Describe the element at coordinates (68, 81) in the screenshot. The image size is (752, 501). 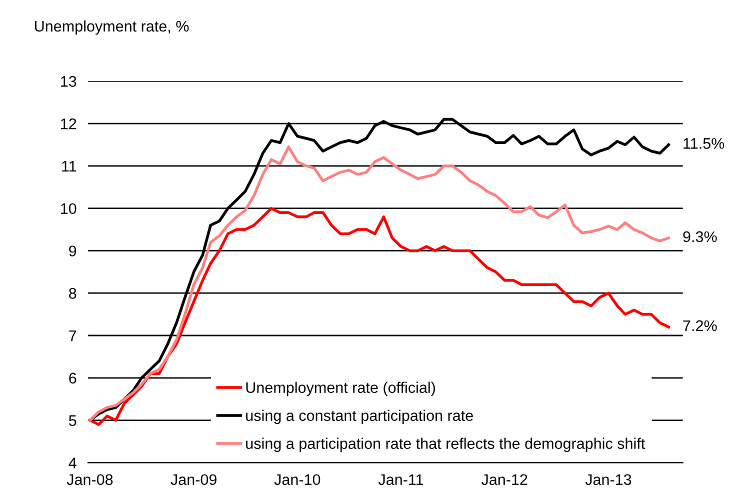
I see `y-tick-label: 13` at that location.